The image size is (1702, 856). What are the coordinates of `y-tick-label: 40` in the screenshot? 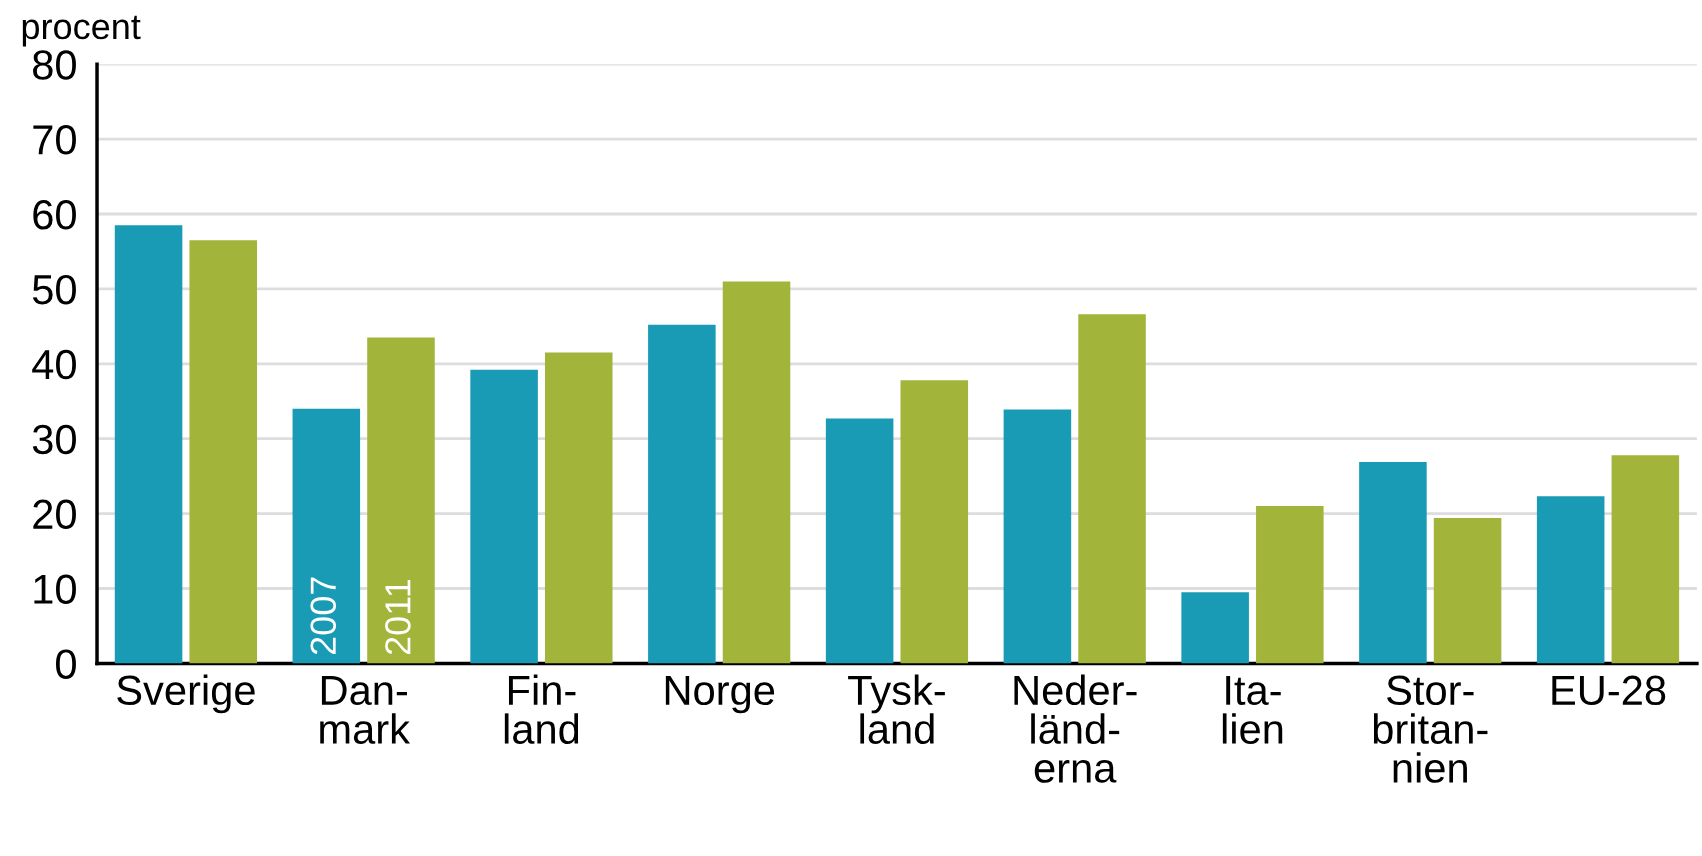 It's located at (54, 364).